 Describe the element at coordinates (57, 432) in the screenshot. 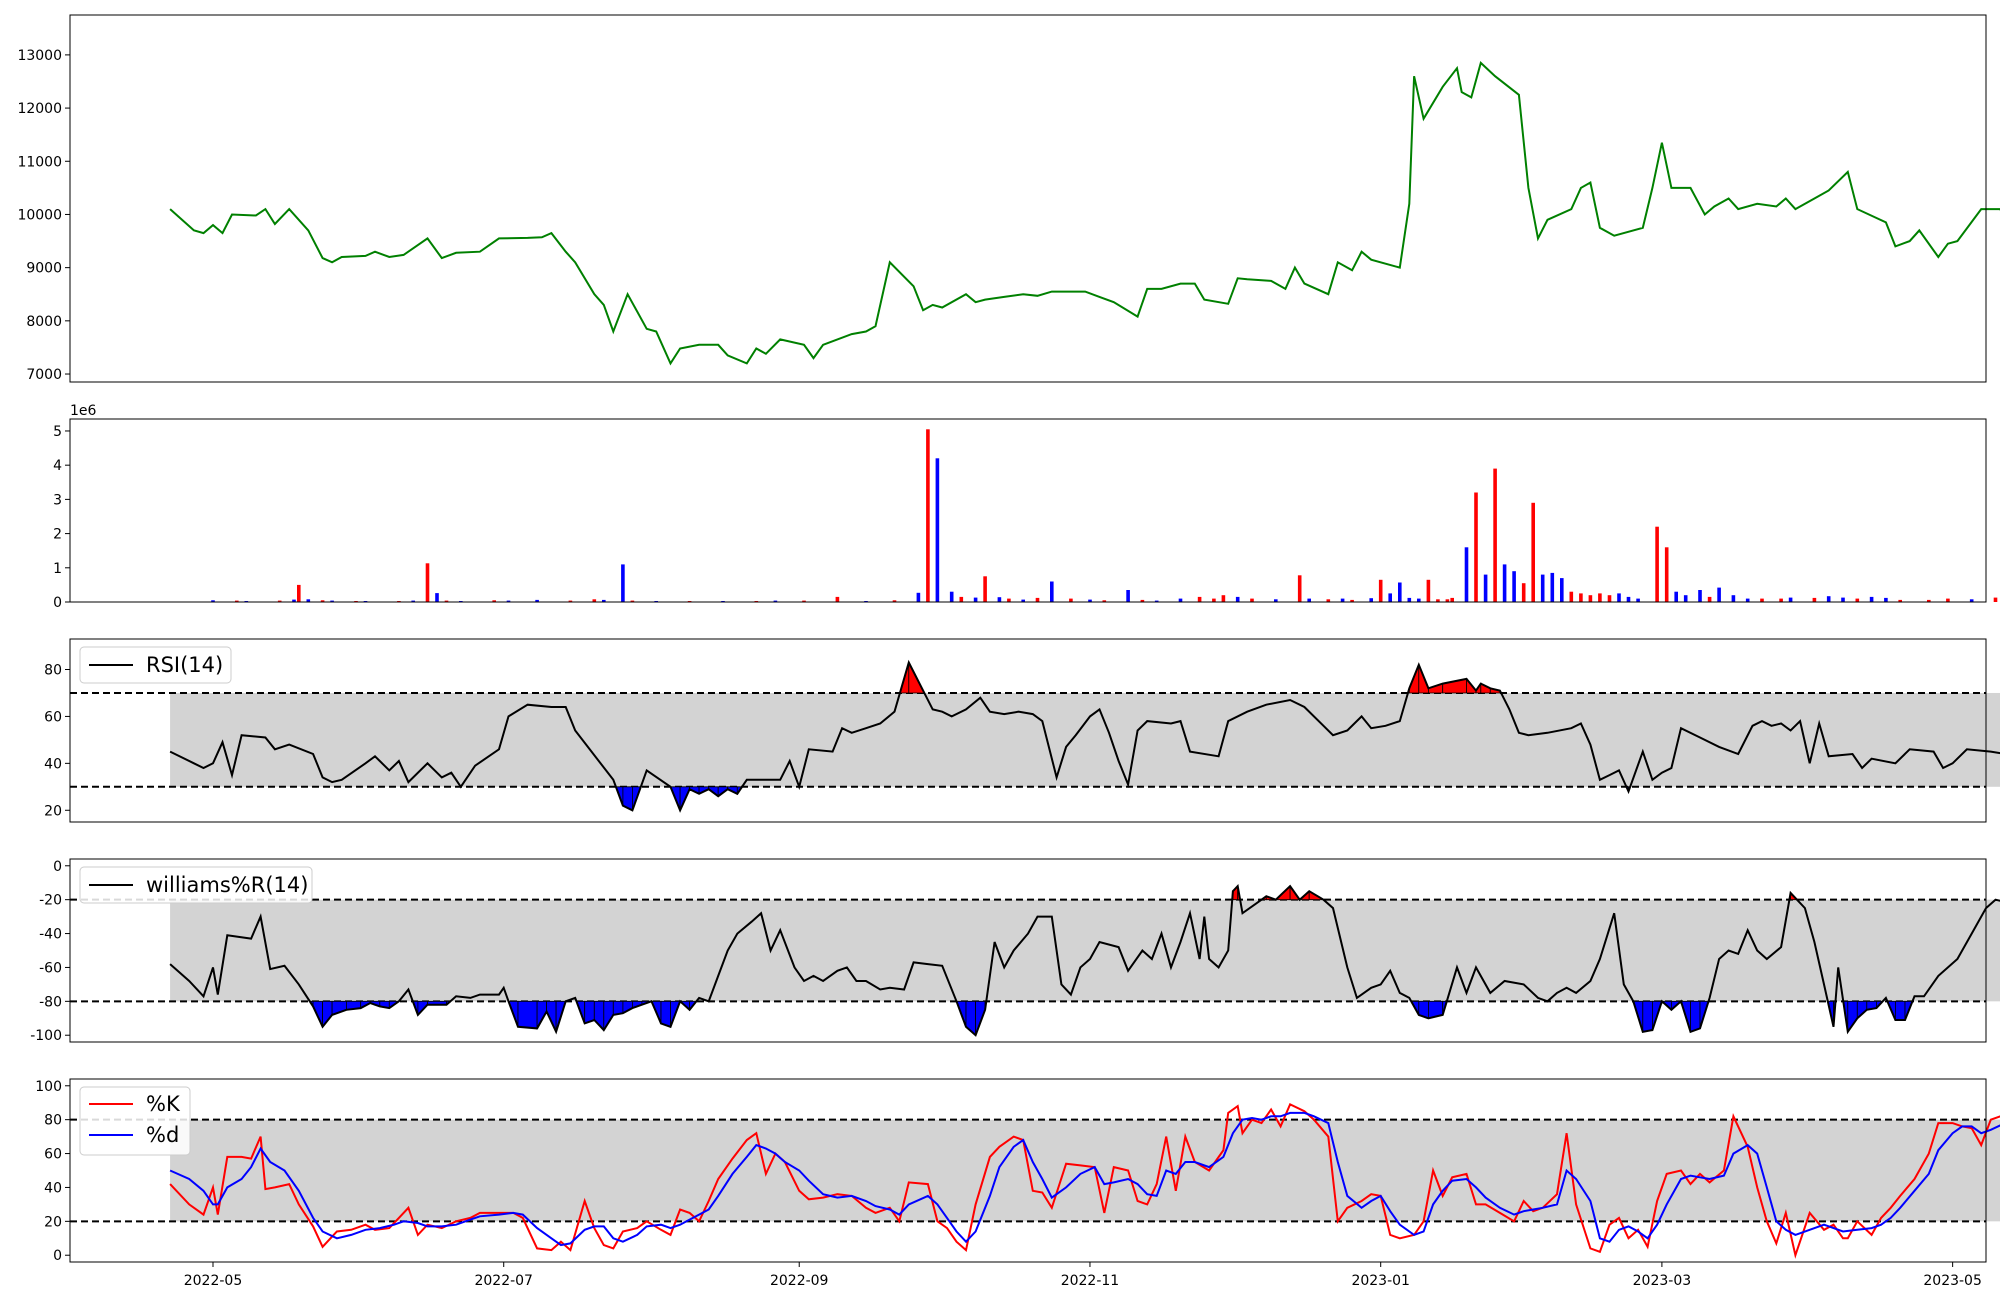

I see `volume-ytick-label: 5` at that location.